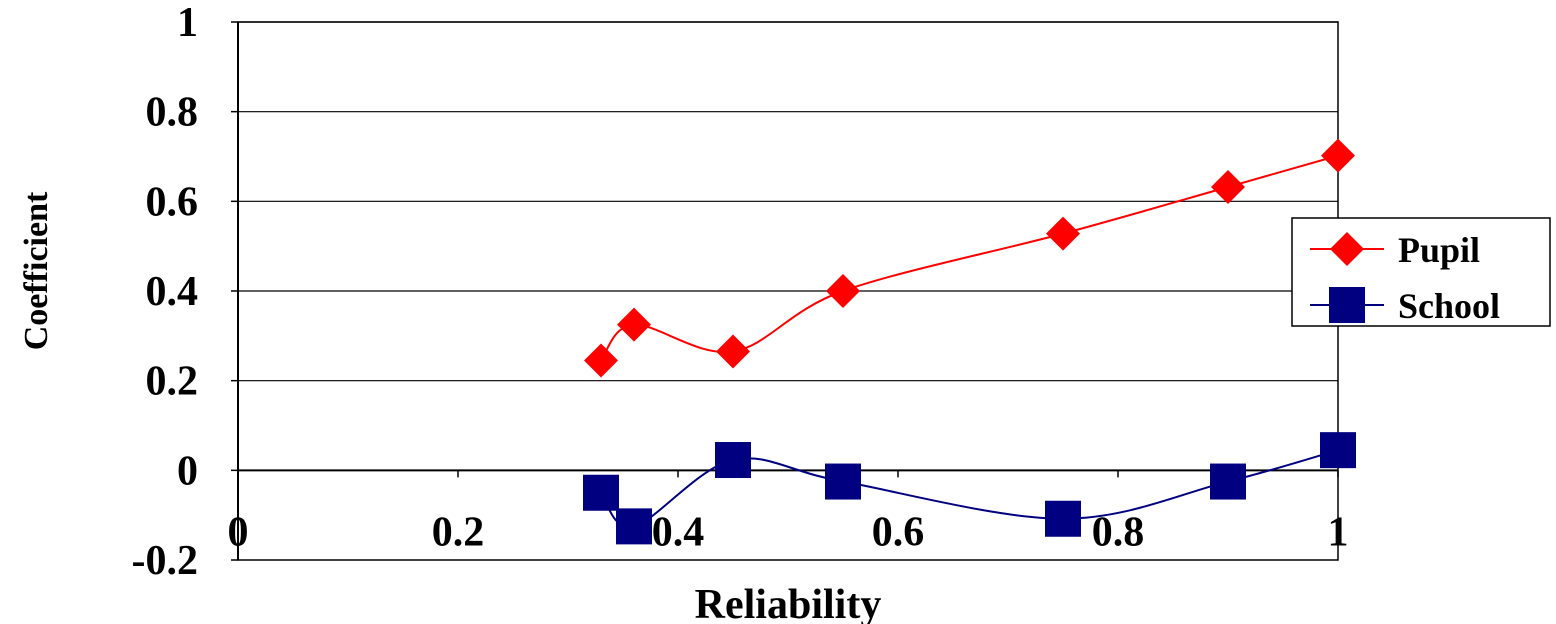  What do you see at coordinates (172, 382) in the screenshot?
I see `y-tick-label-2: 0.2` at bounding box center [172, 382].